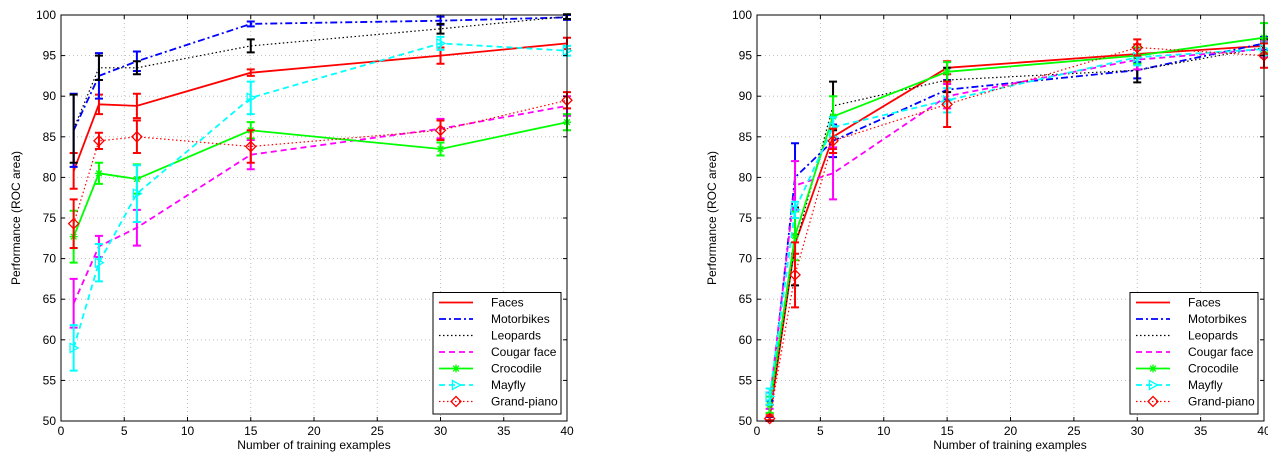 The height and width of the screenshot is (455, 1268). Describe the element at coordinates (507, 303) in the screenshot. I see `legend-label: Faces` at that location.